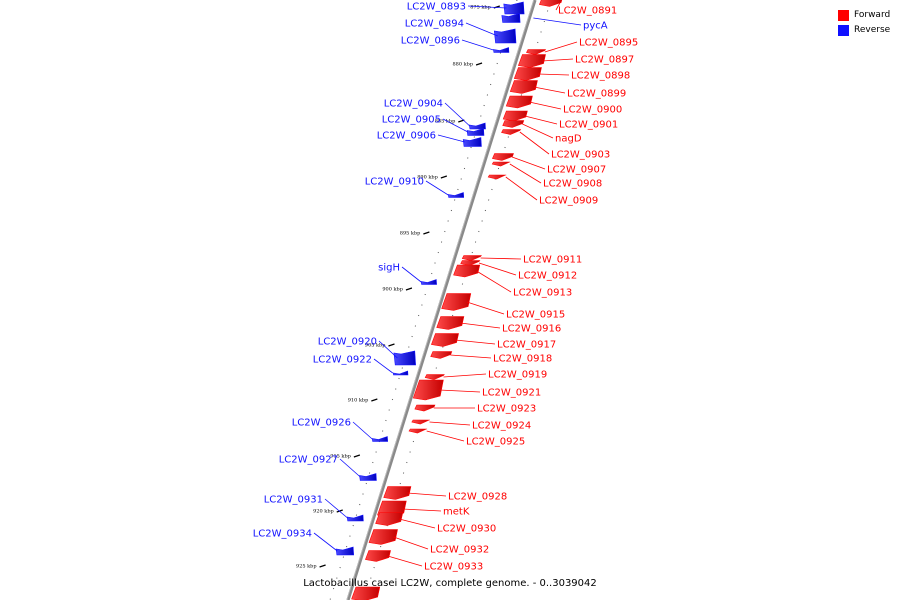  What do you see at coordinates (342, 360) in the screenshot?
I see `gene-label-lc2w-0922: LC2W_0922` at bounding box center [342, 360].